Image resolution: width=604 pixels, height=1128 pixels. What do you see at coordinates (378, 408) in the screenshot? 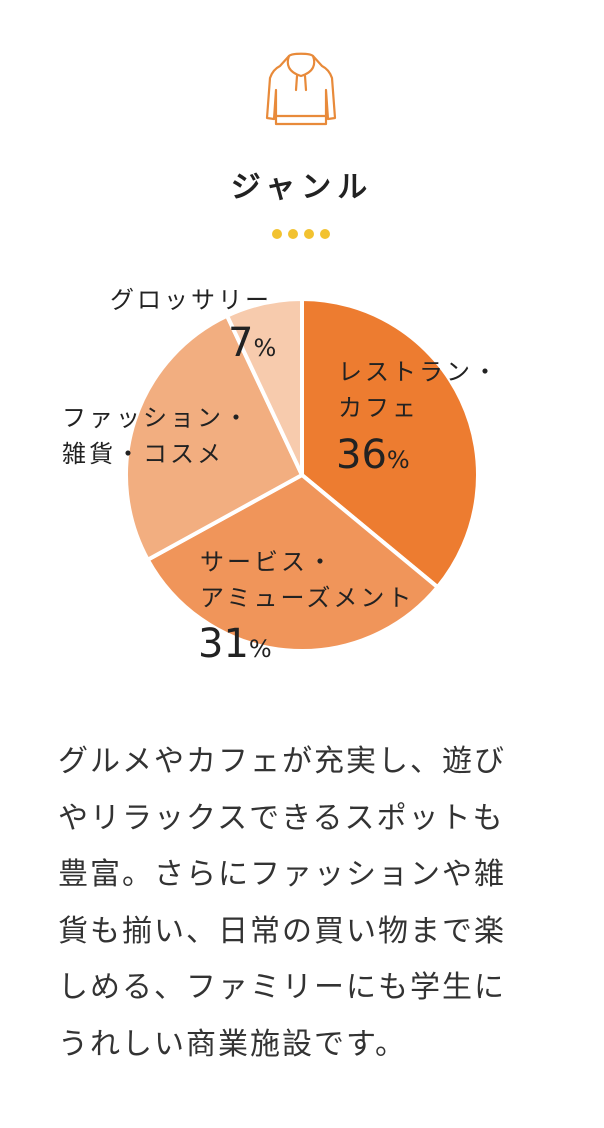
I see `slice-label: カフェ` at bounding box center [378, 408].